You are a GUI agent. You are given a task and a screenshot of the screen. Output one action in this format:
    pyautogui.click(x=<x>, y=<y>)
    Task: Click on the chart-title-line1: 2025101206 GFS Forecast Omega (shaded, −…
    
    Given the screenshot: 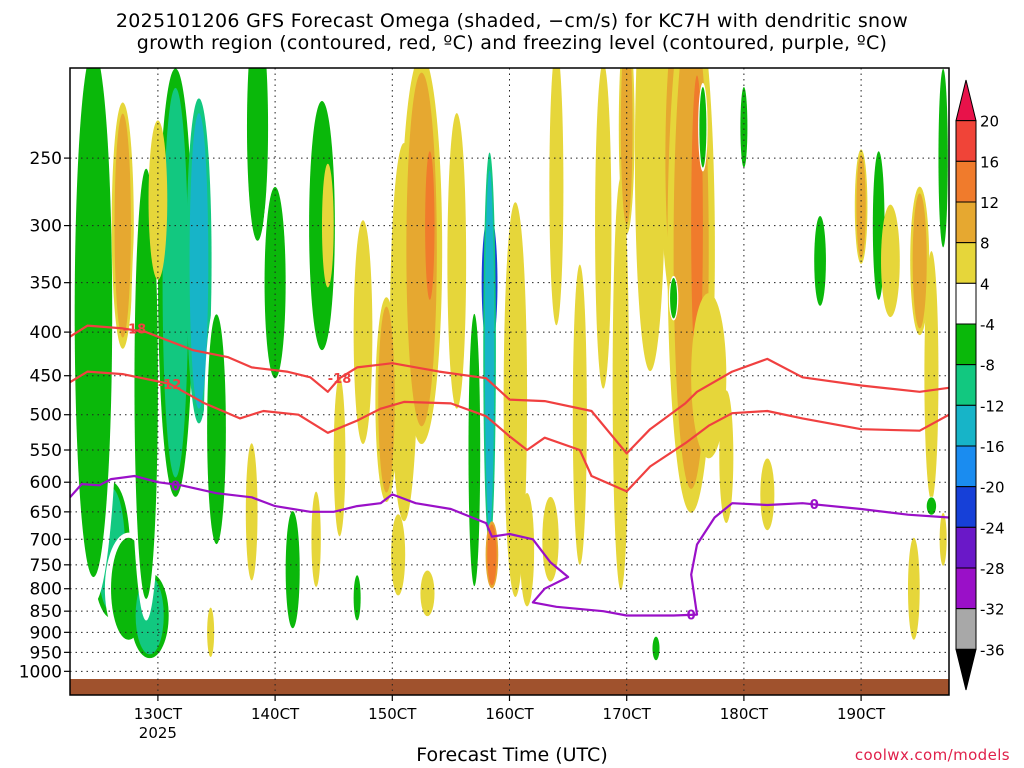 What is the action you would take?
    pyautogui.click(x=512, y=21)
    